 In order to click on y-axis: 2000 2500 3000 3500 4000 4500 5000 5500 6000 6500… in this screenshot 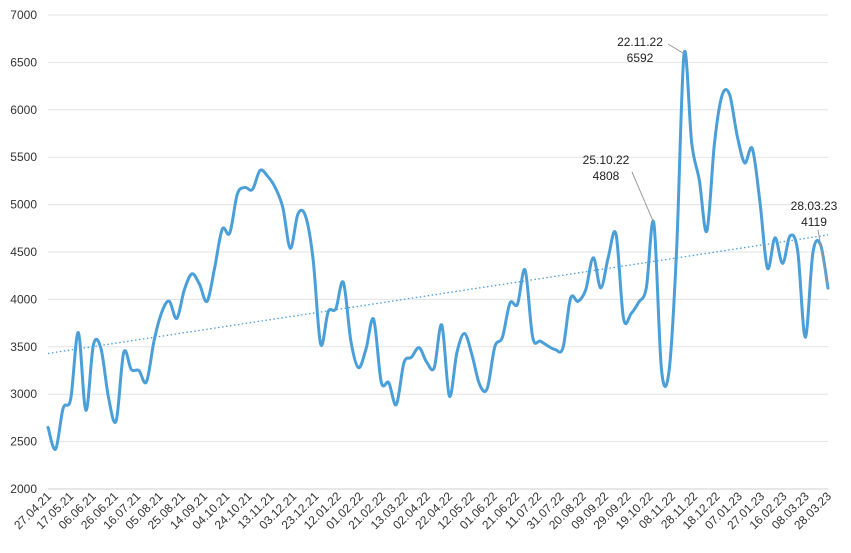, I will do `click(23, 252)`.